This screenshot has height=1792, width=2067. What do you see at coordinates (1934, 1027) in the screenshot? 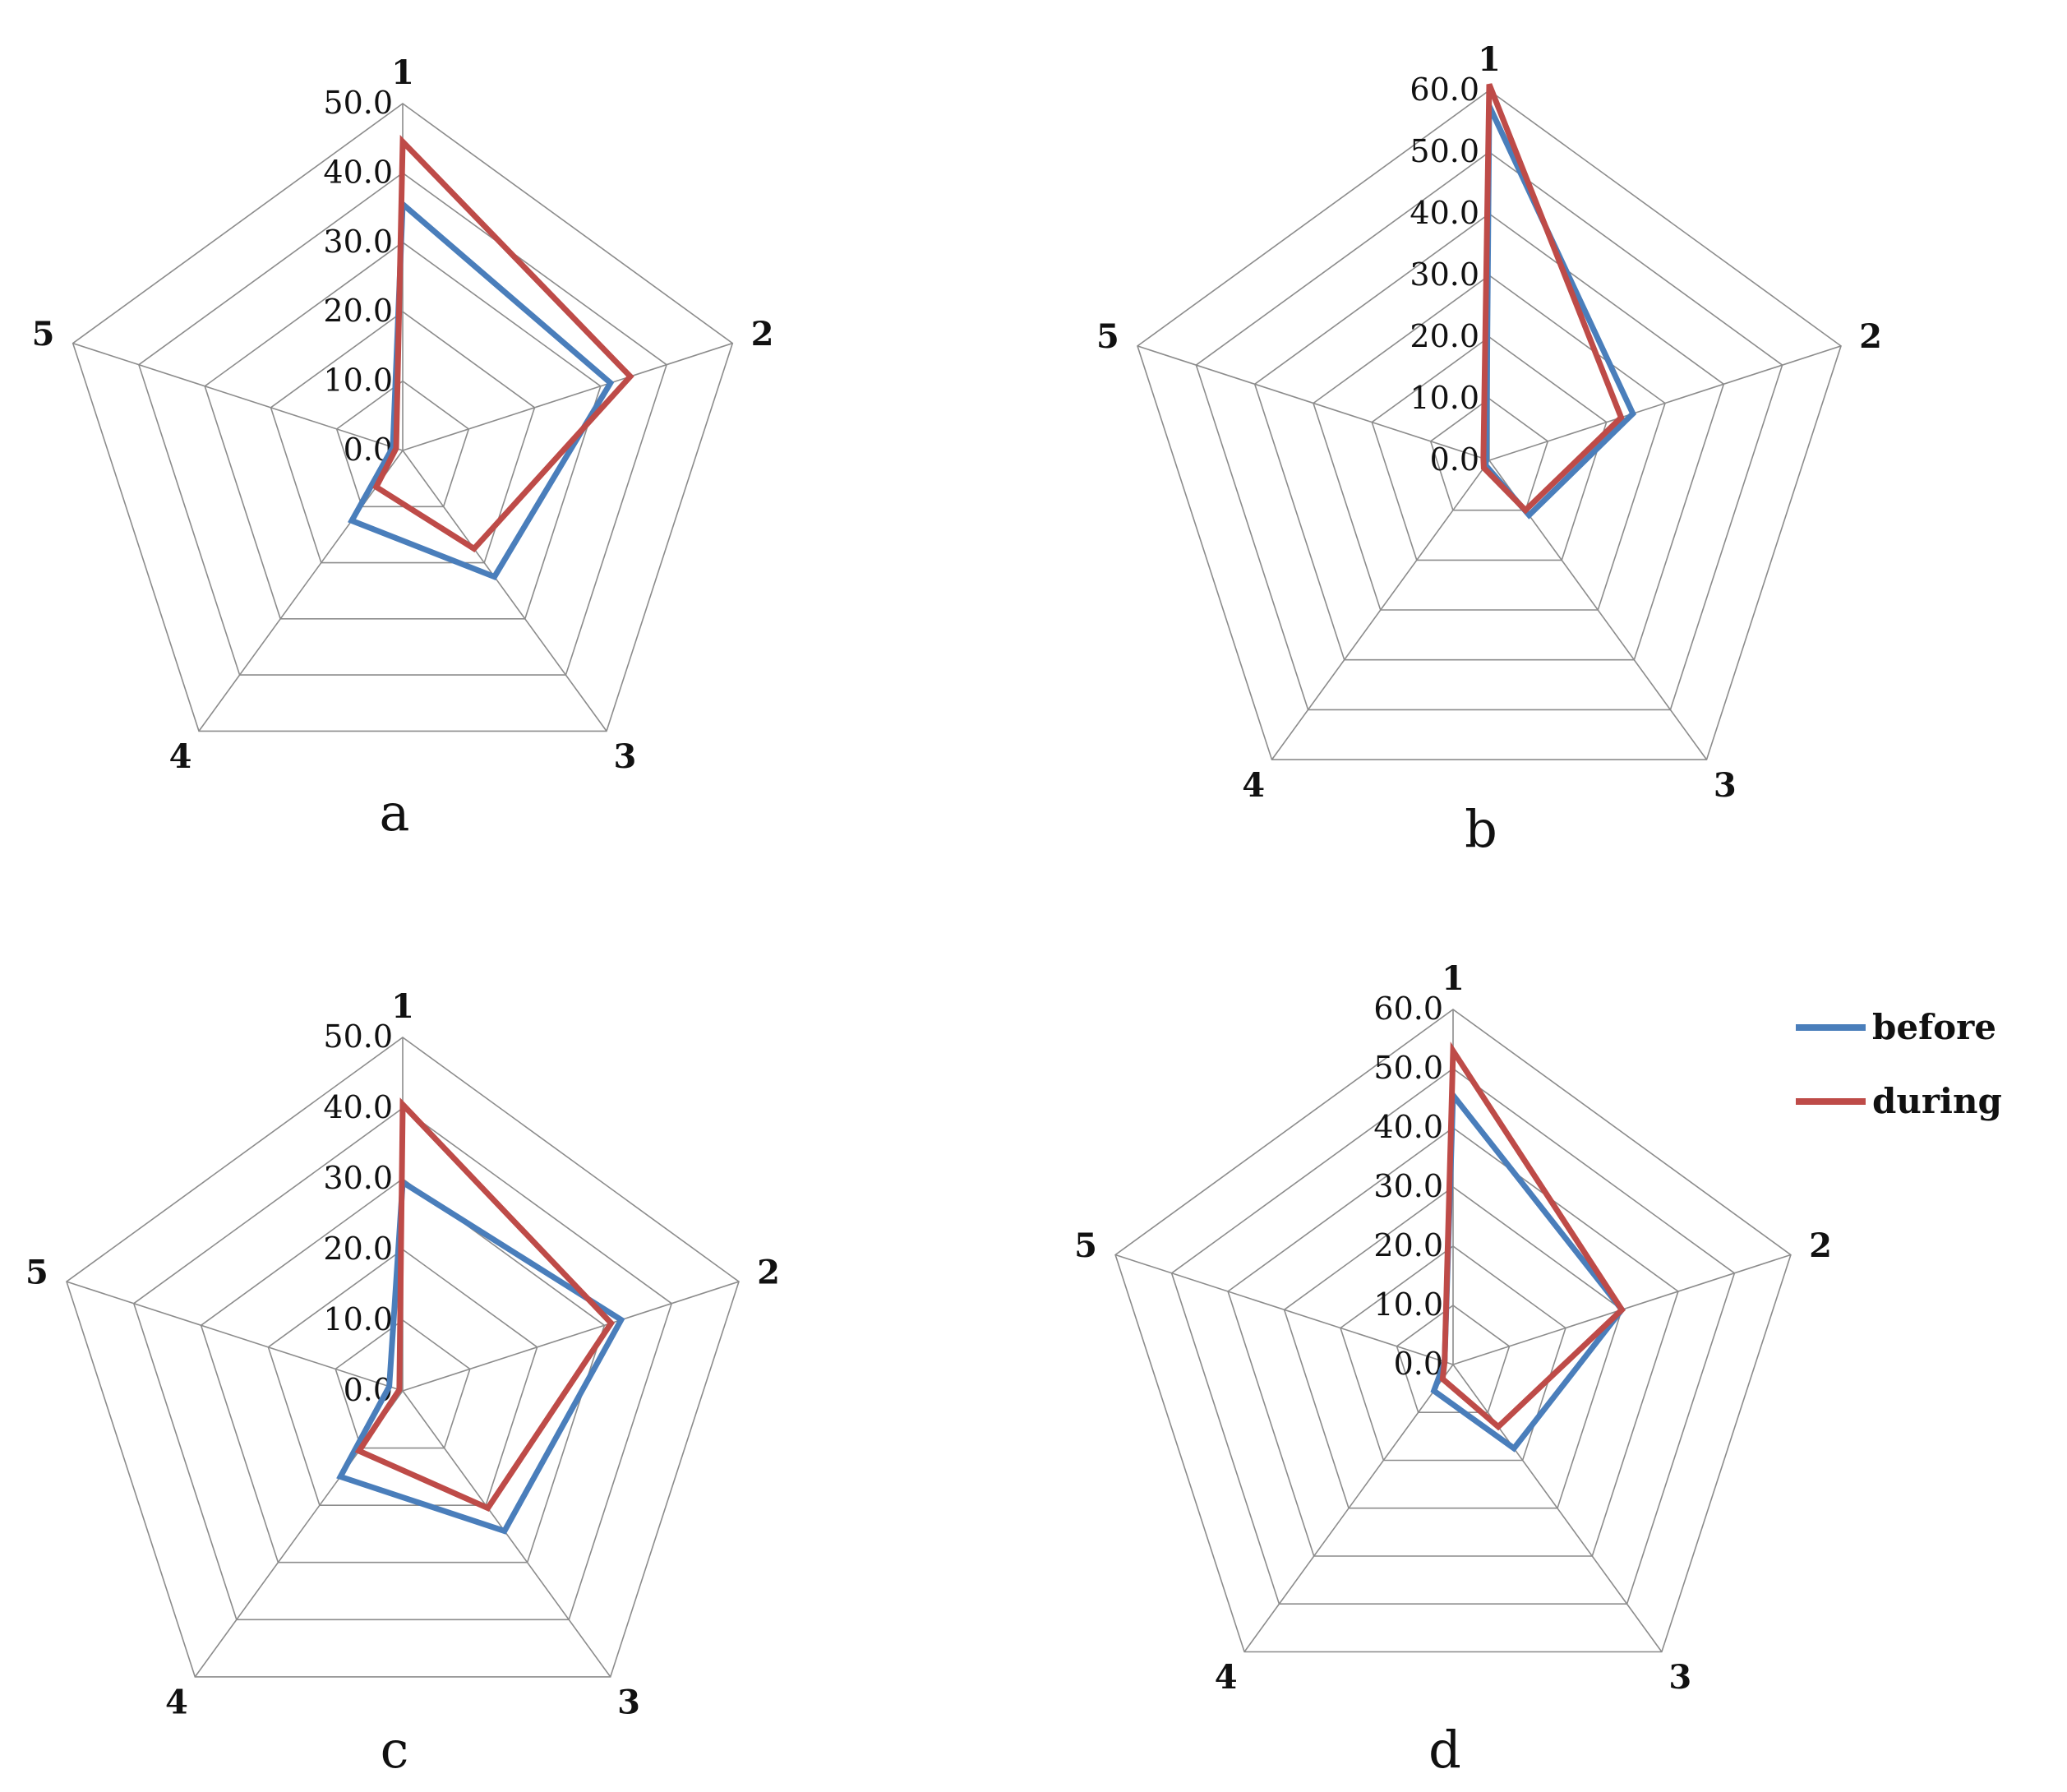
I see `legend-label-before: before` at bounding box center [1934, 1027].